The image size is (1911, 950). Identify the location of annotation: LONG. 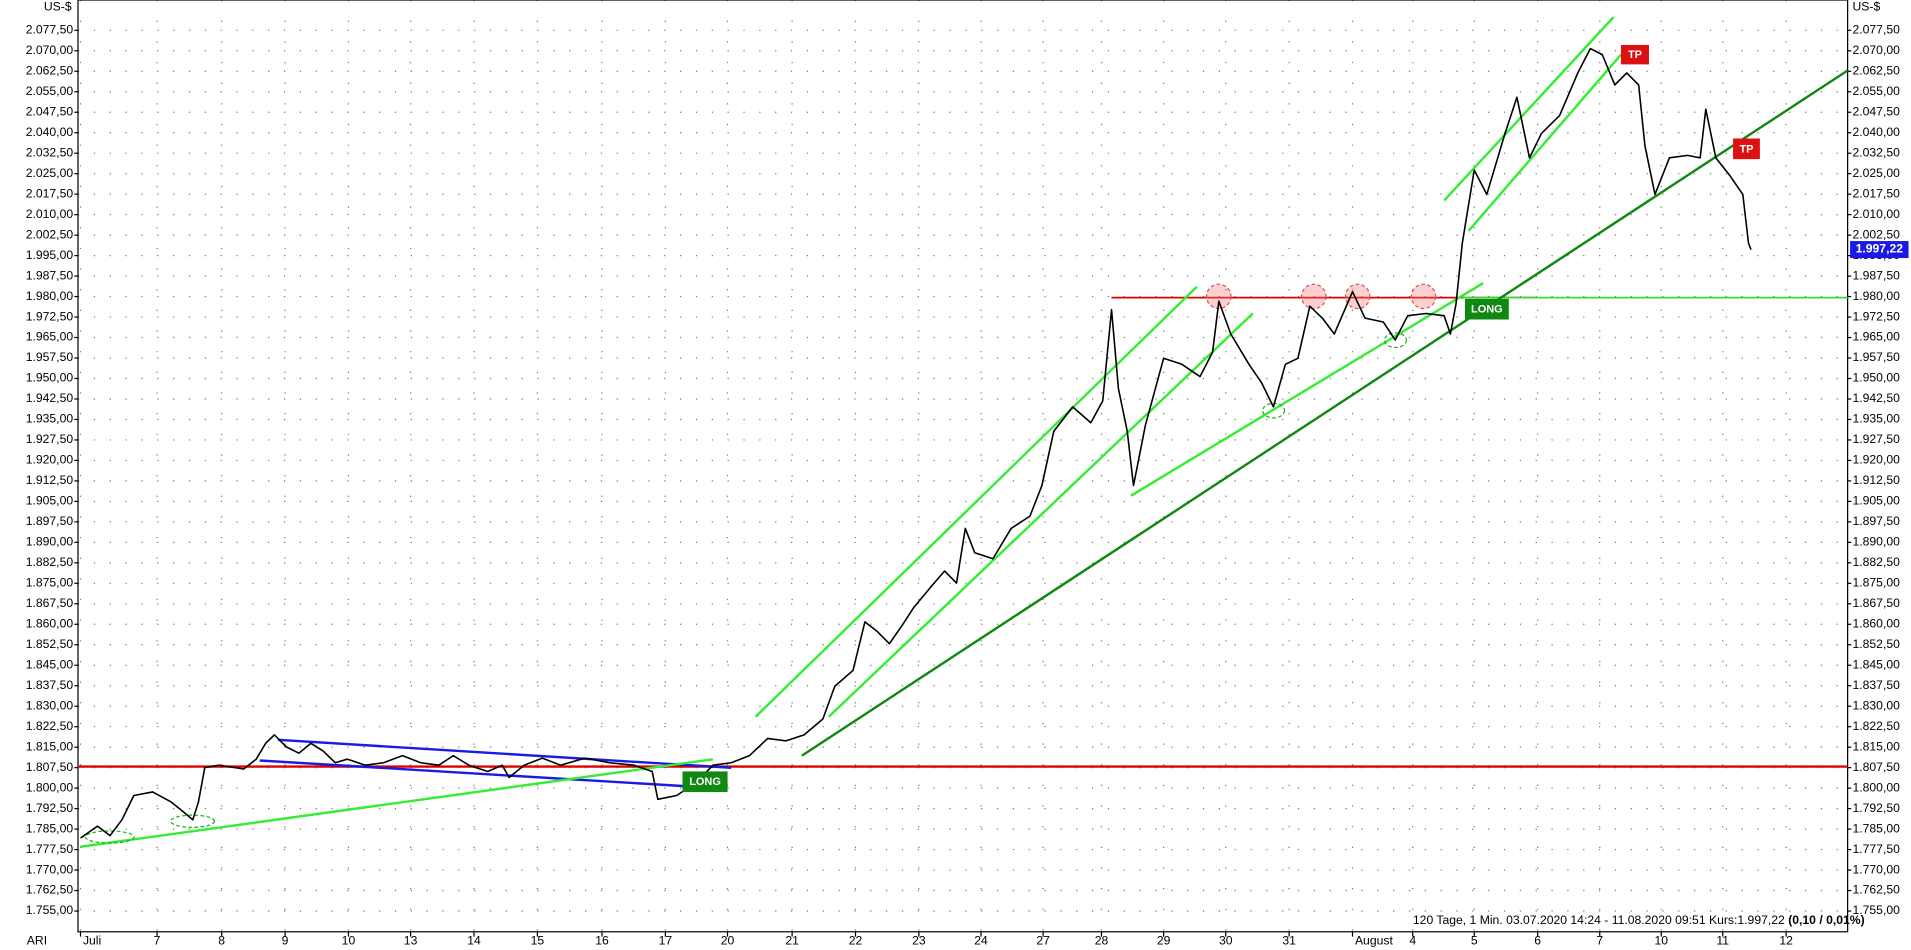
(705, 782).